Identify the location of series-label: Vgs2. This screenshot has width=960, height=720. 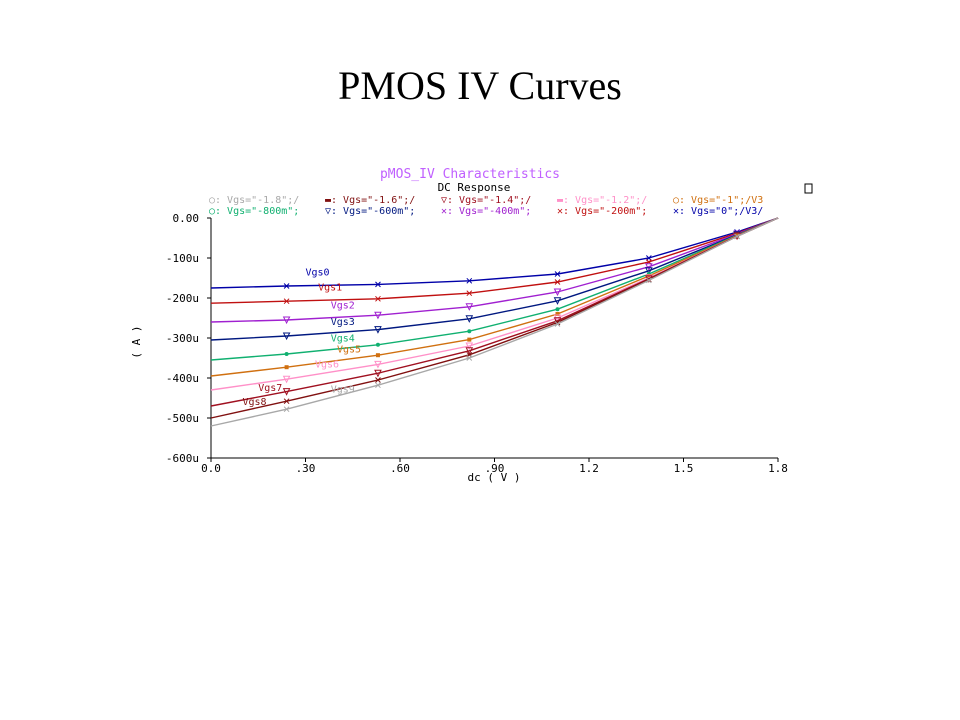
(343, 306).